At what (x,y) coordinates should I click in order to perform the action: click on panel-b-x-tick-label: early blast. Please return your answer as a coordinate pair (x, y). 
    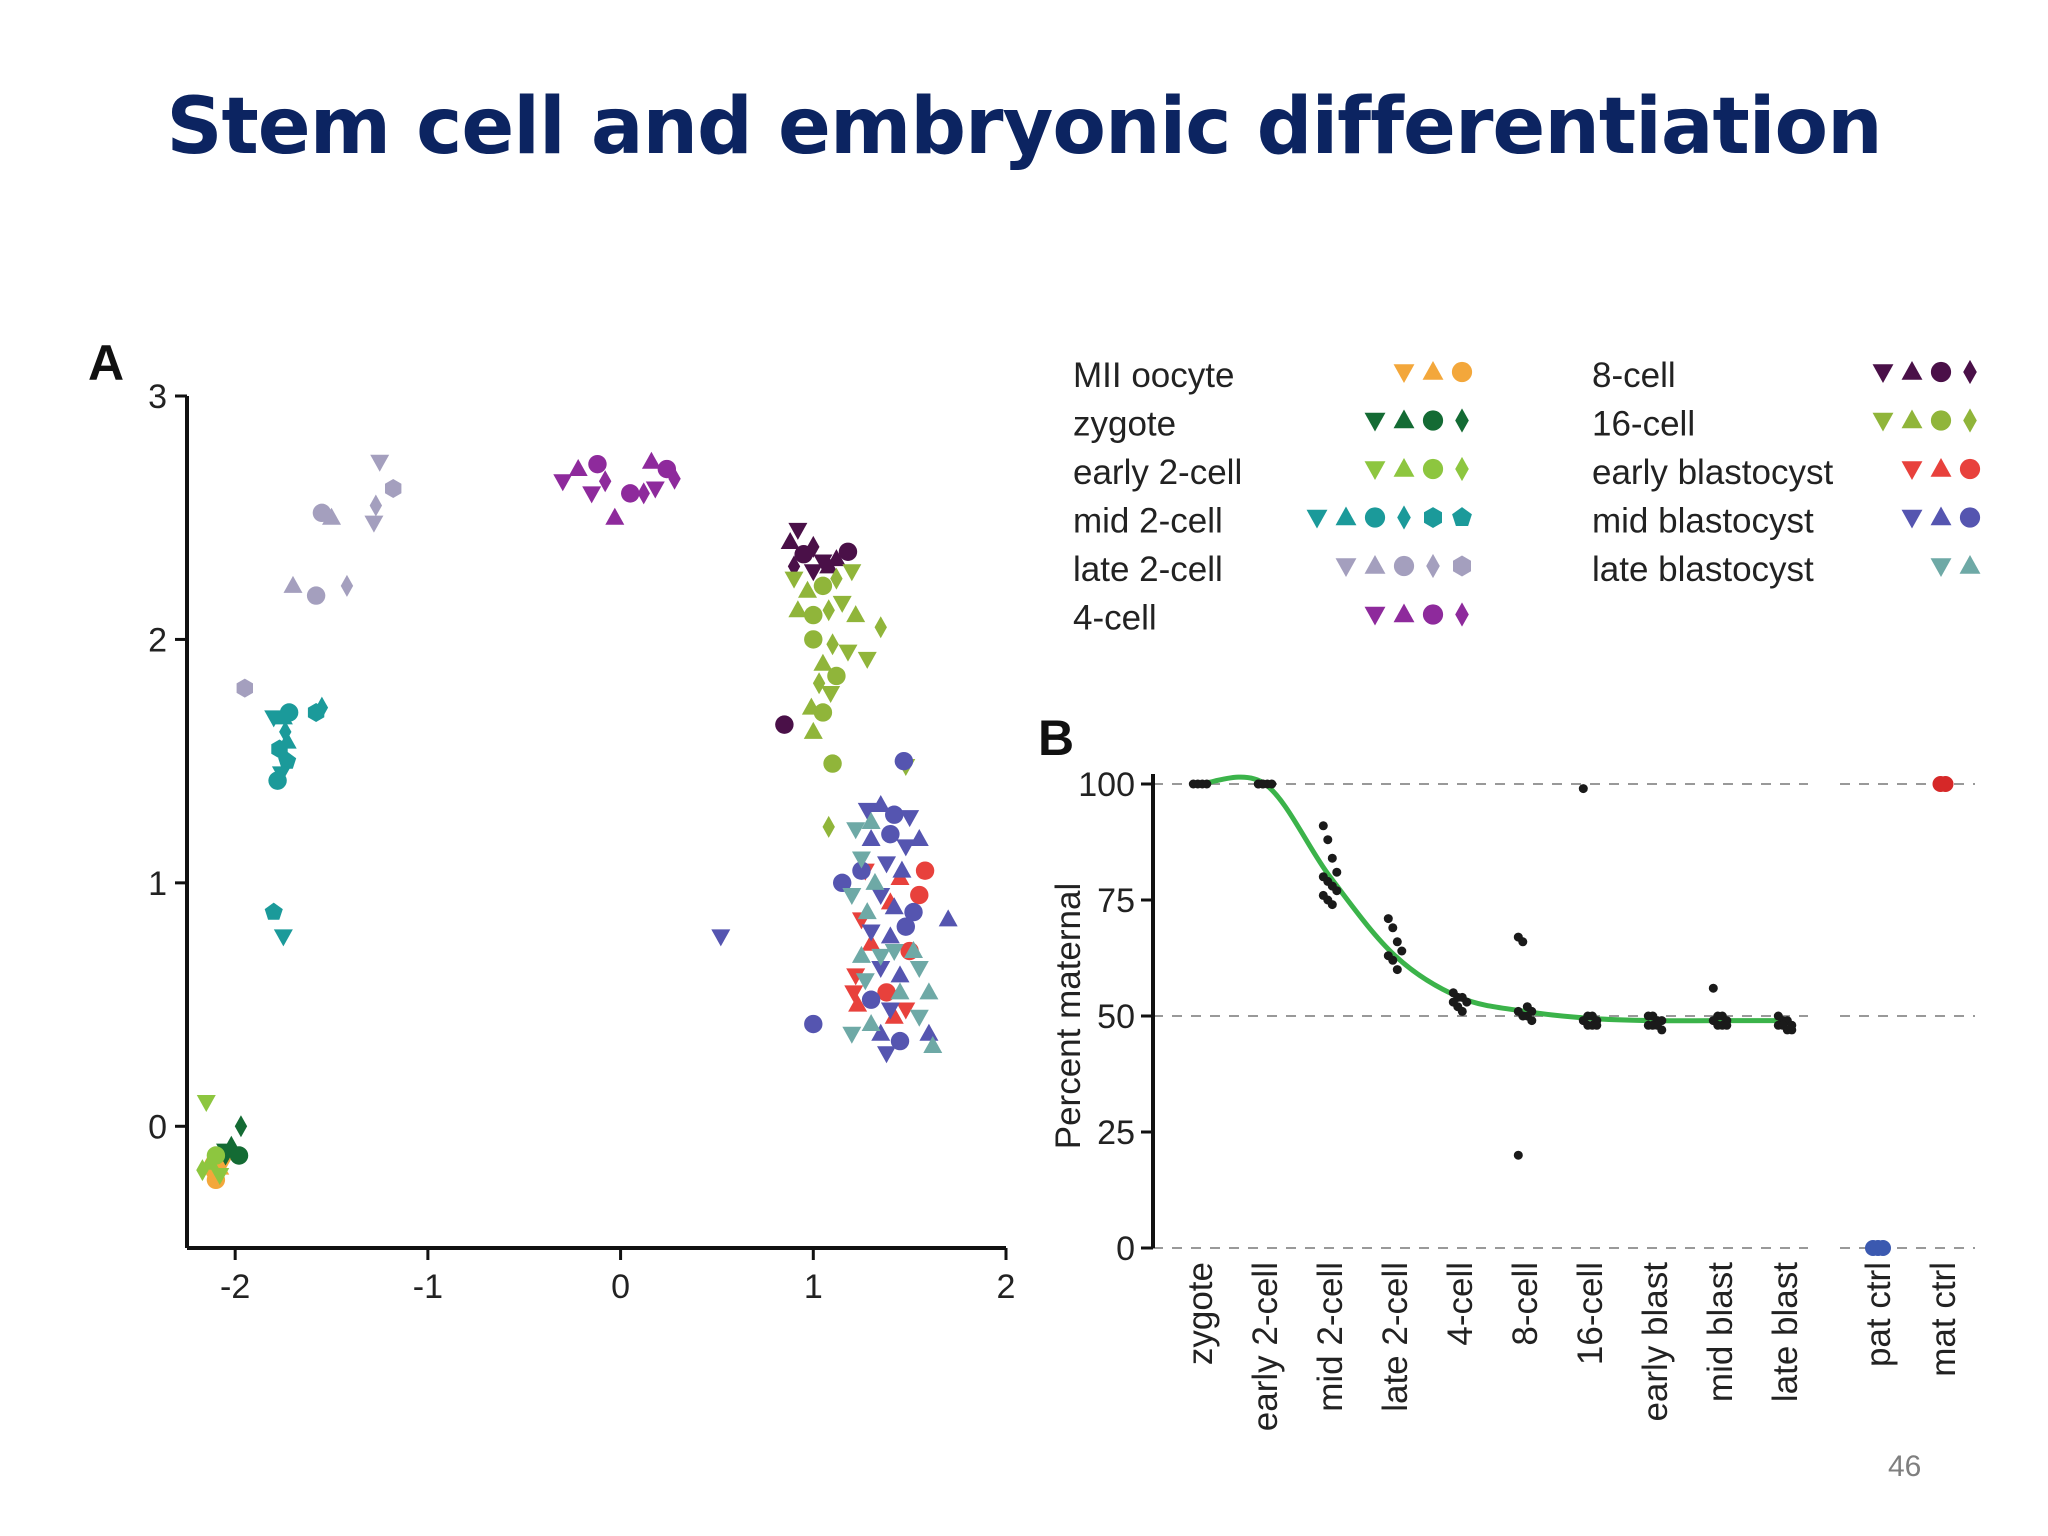
    Looking at the image, I should click on (1655, 1342).